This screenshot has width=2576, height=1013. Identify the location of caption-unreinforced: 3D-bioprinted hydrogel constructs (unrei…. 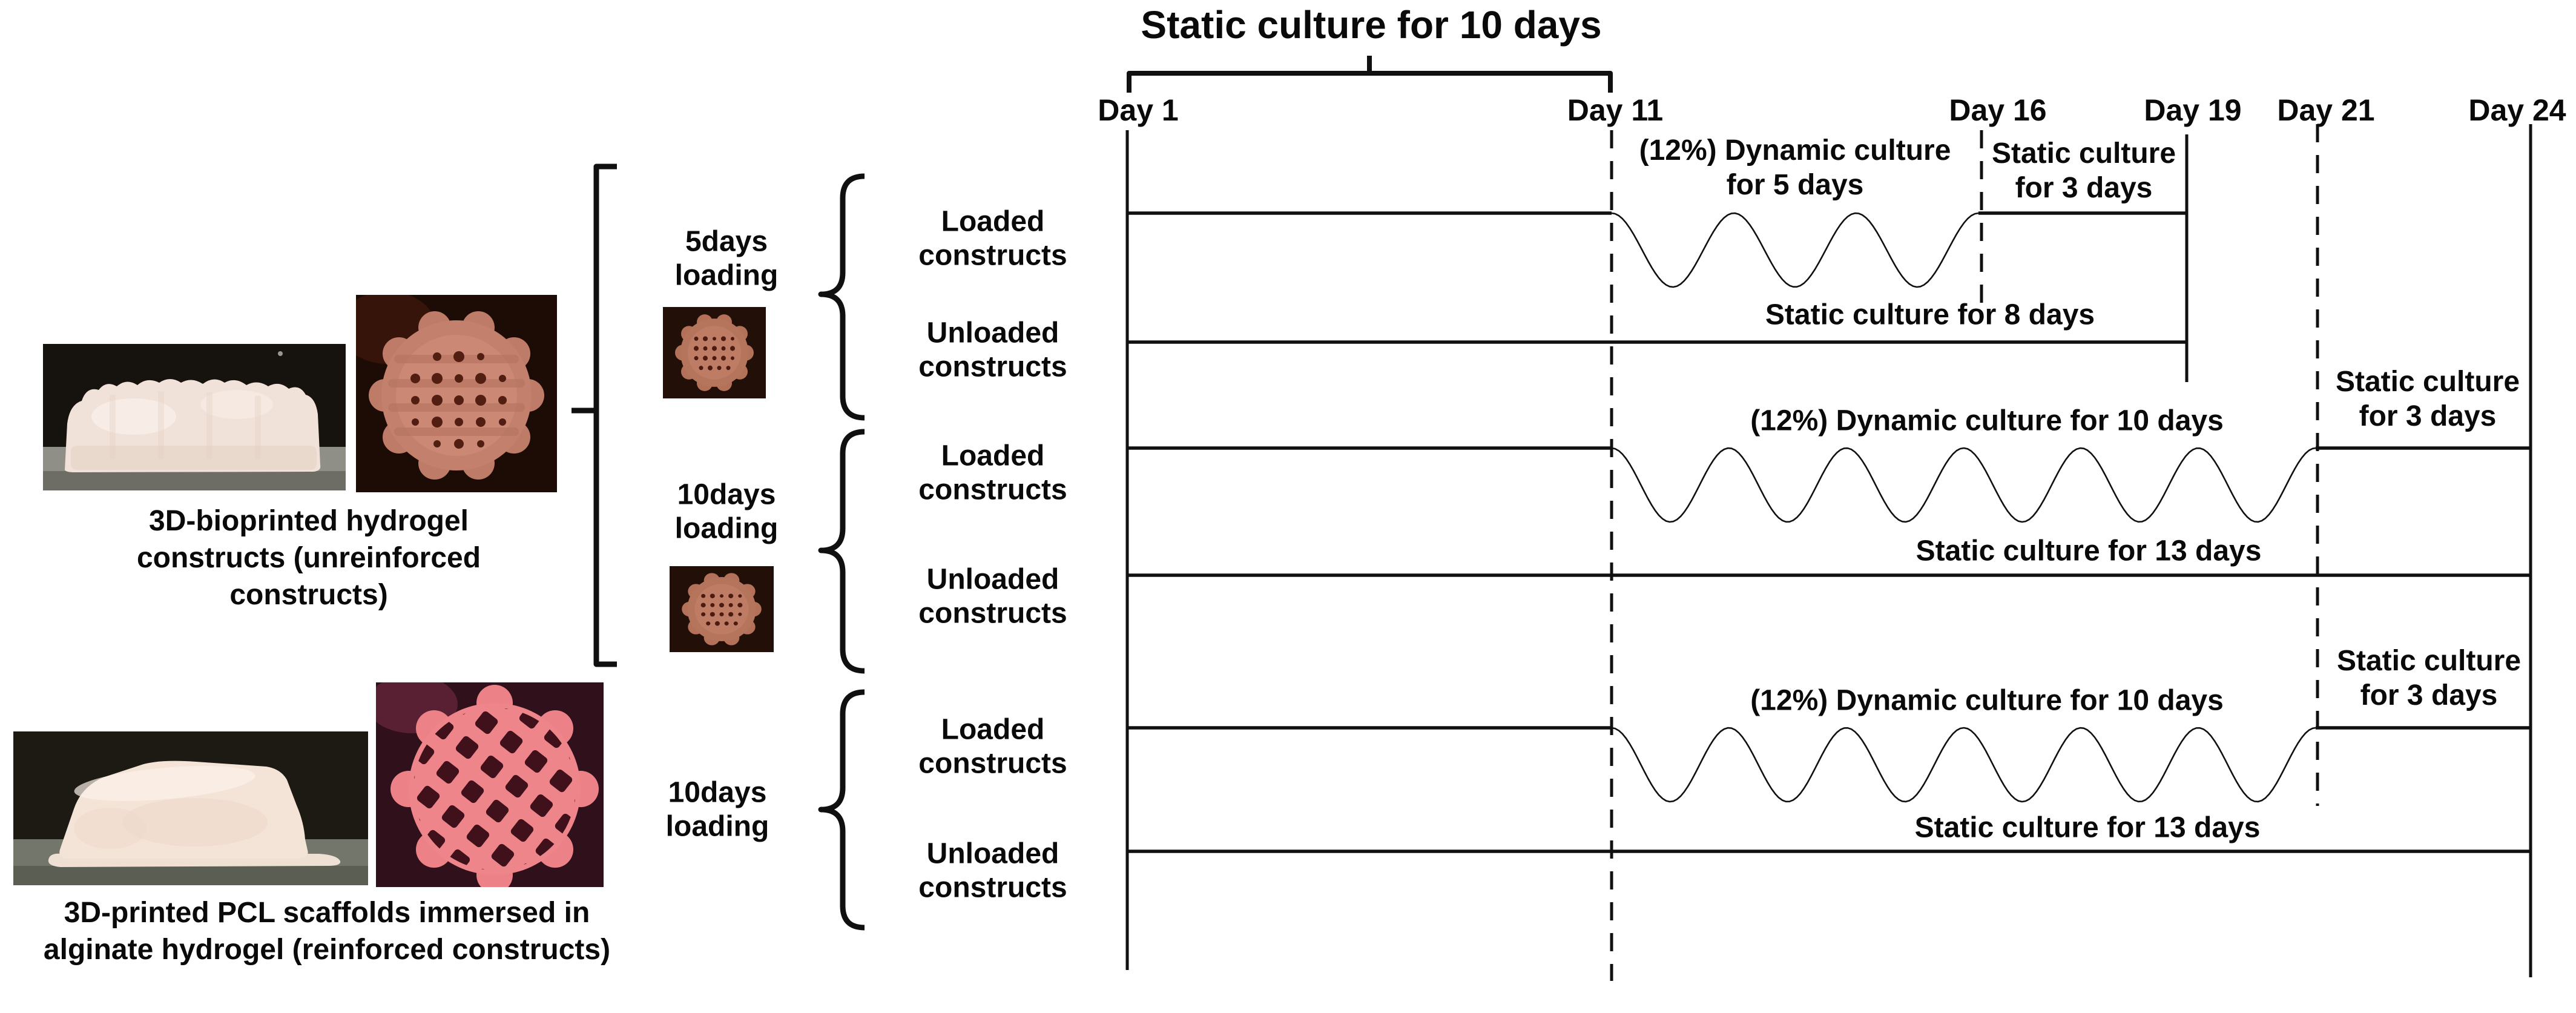
(308, 558).